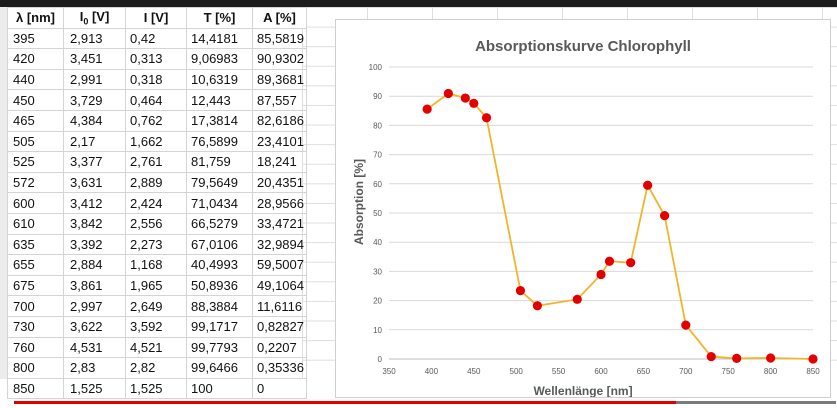  Describe the element at coordinates (219, 265) in the screenshot. I see `cell-t: 40,4993` at that location.